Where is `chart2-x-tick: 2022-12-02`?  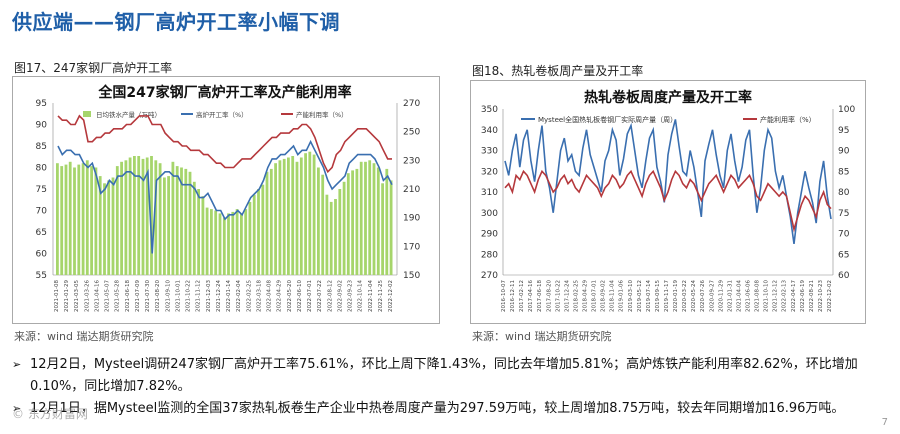 chart2-x-tick: 2022-12-02 is located at coordinates (830, 296).